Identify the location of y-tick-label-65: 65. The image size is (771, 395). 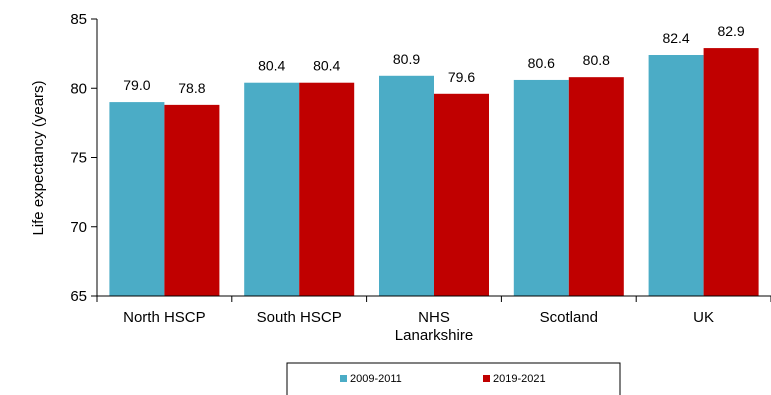
(78, 296).